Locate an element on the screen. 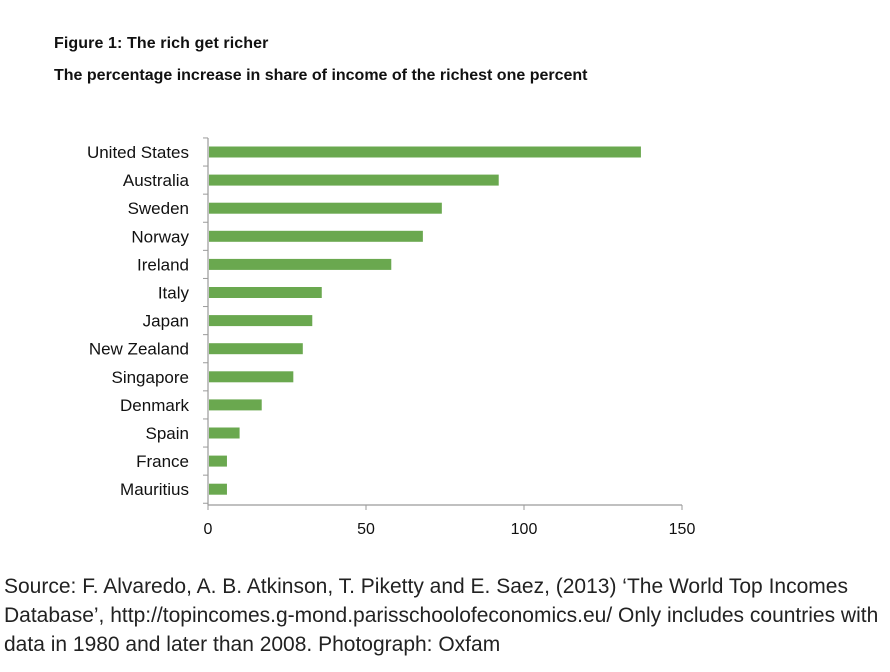 Image resolution: width=890 pixels, height=672 pixels. figure-title: Figure 1: The rich get richer is located at coordinates (161, 43).